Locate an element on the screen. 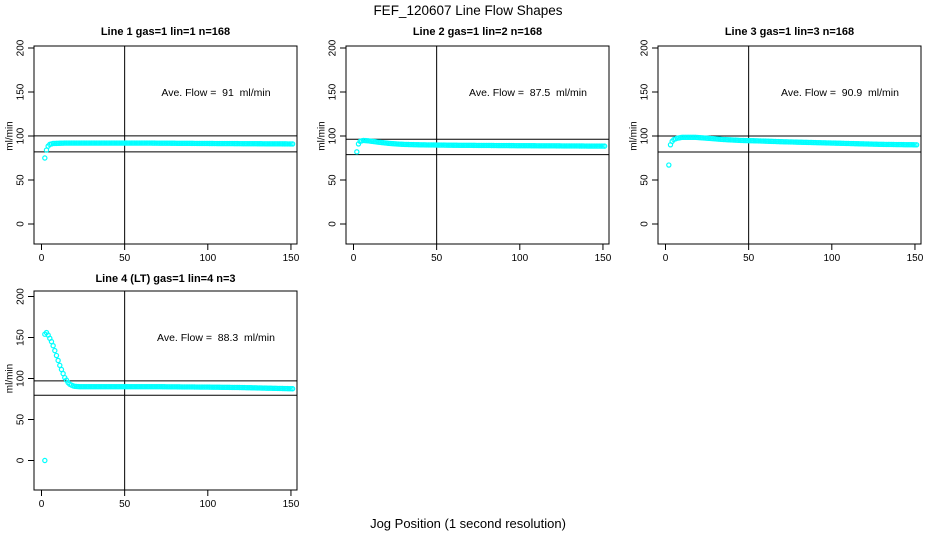 The image size is (936, 540). panel-title: Line 2 gas=1 lin=2 n=168 is located at coordinates (477, 32).